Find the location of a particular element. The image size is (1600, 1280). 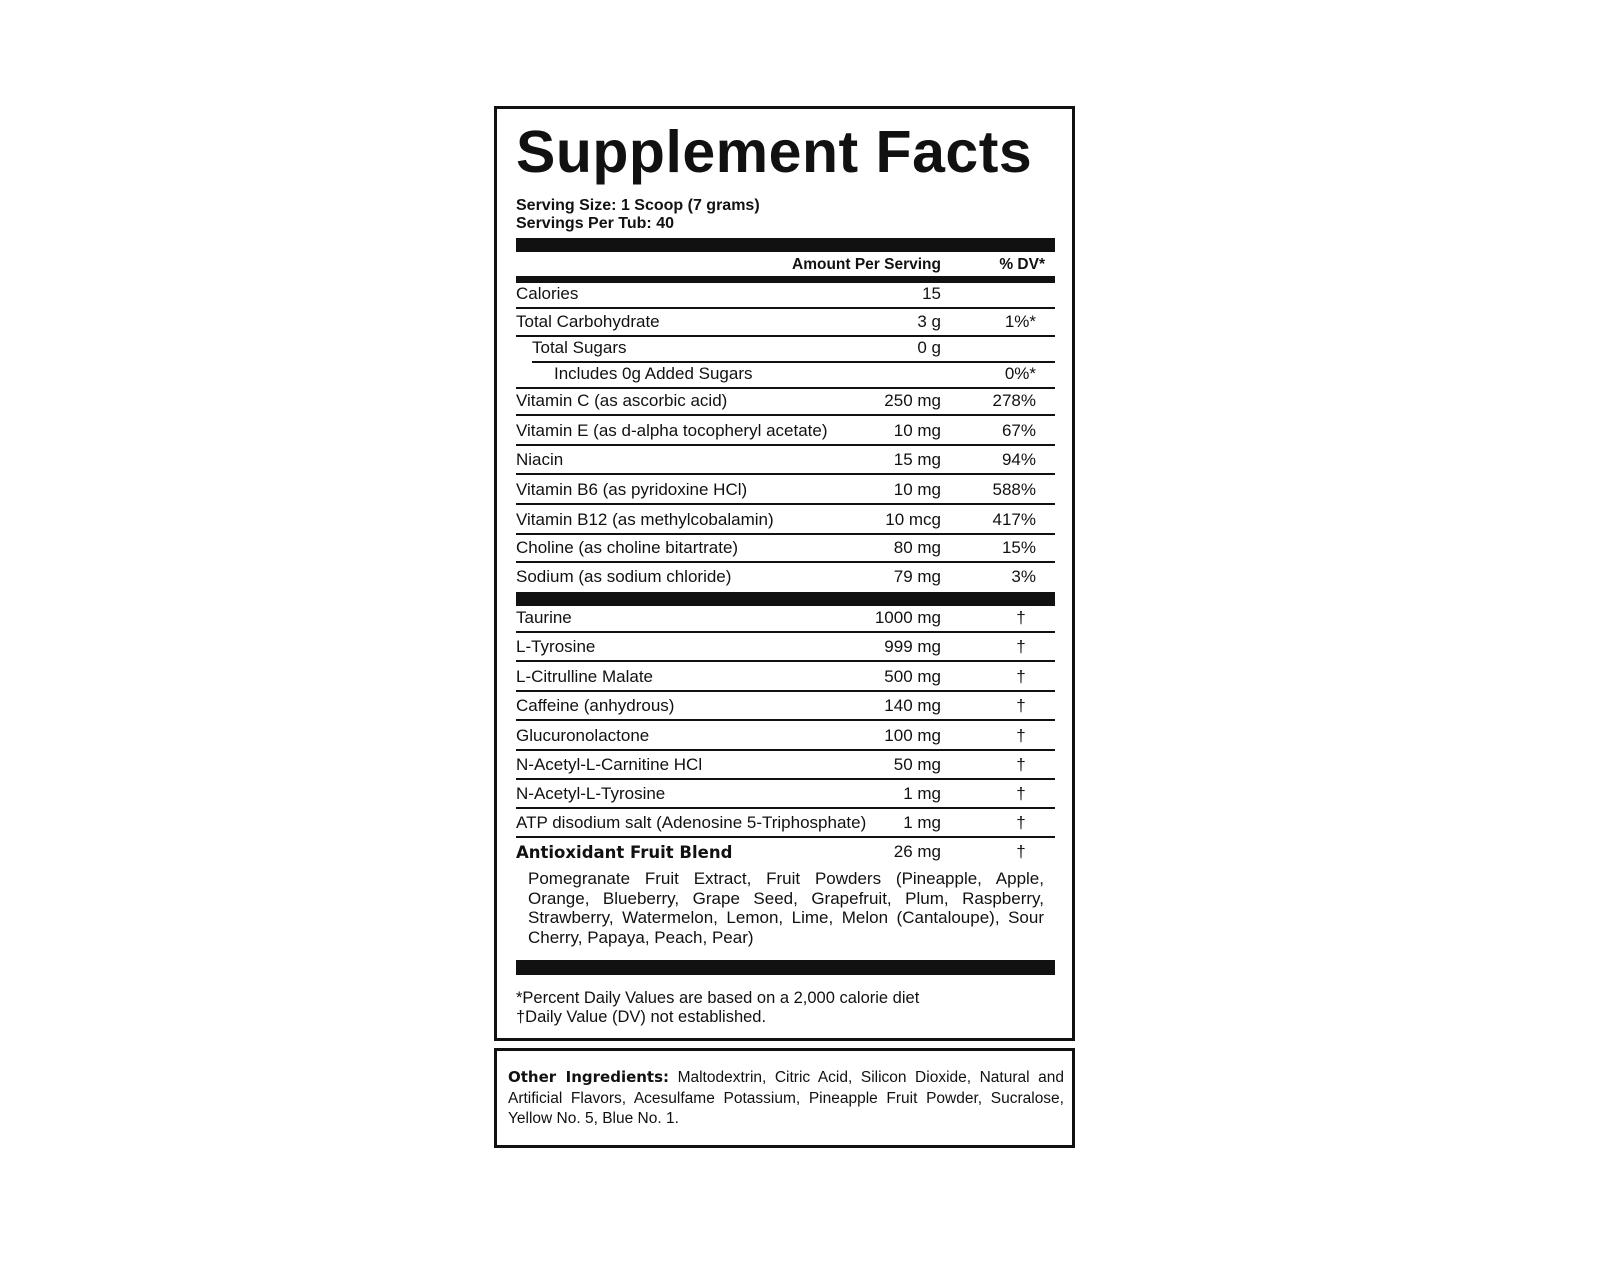

table-row: N-Acetyl-L-Carnitine HCl 50 mg † is located at coordinates (785, 766).